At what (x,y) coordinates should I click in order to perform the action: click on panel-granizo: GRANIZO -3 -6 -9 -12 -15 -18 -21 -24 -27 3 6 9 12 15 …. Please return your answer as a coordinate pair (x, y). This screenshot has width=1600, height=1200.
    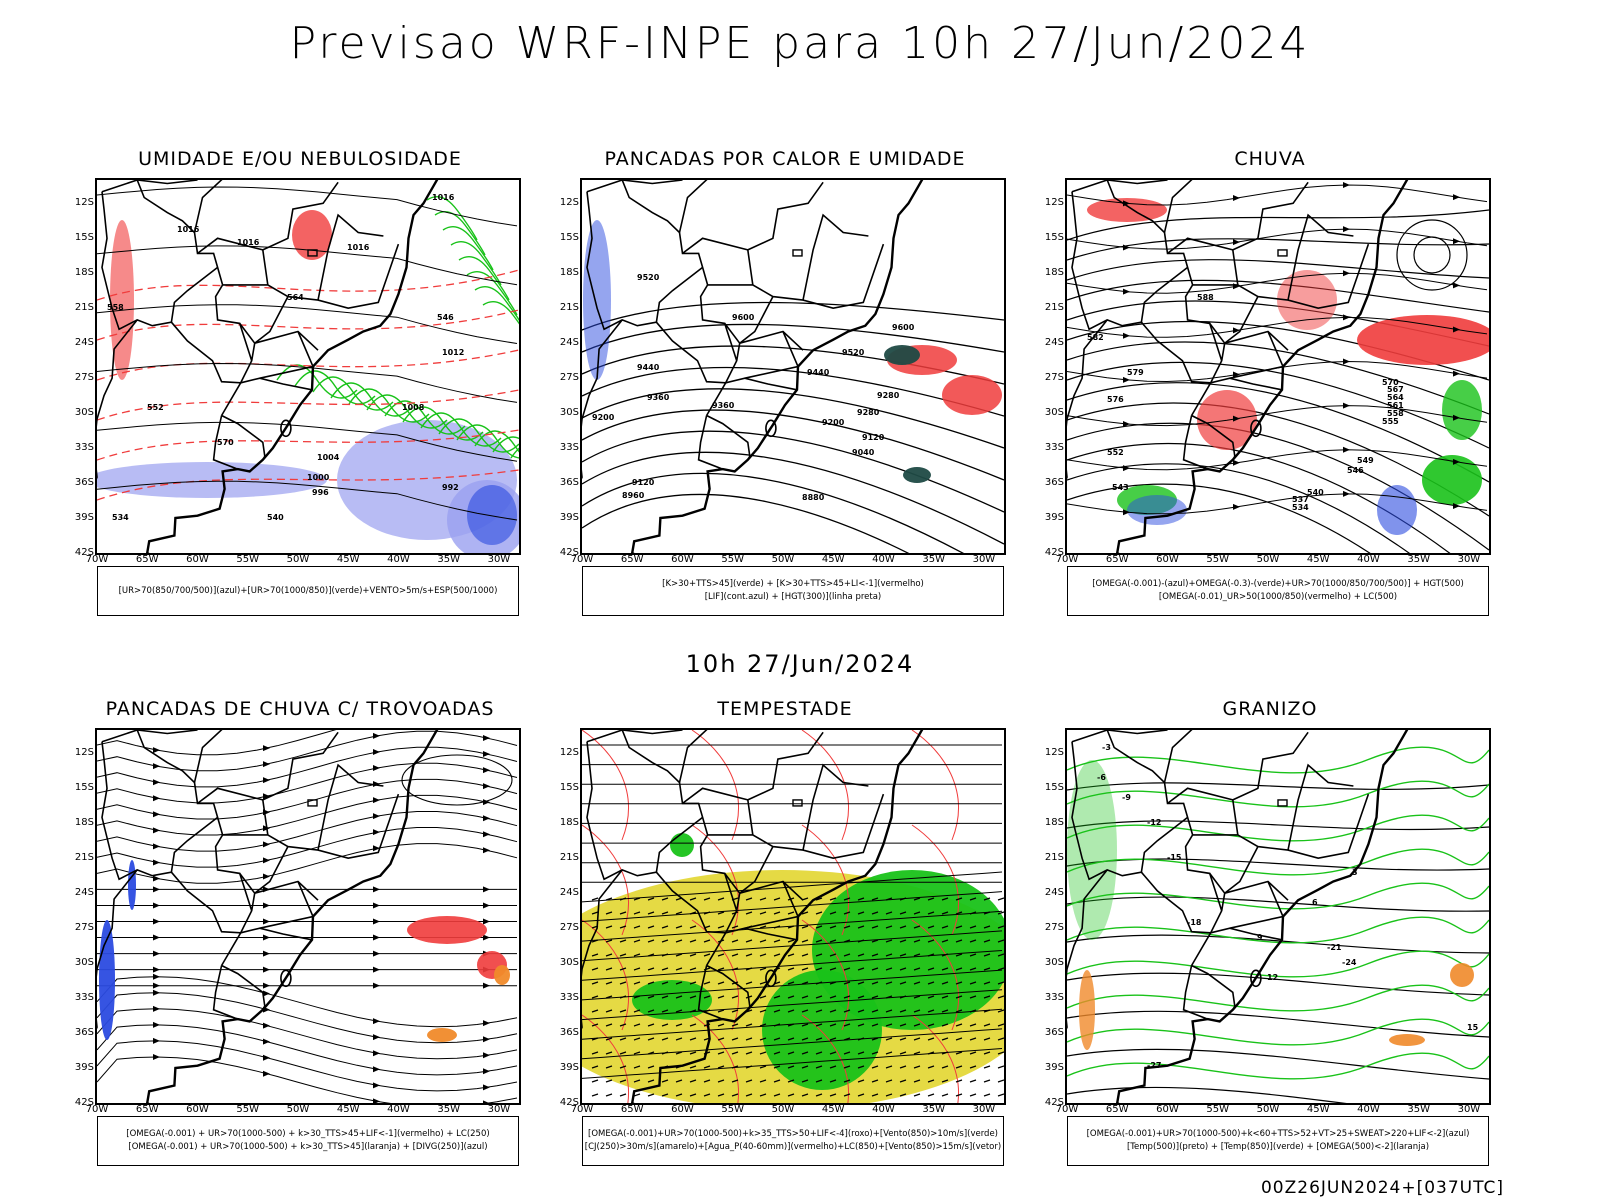
    Looking at the image, I should click on (1270, 933).